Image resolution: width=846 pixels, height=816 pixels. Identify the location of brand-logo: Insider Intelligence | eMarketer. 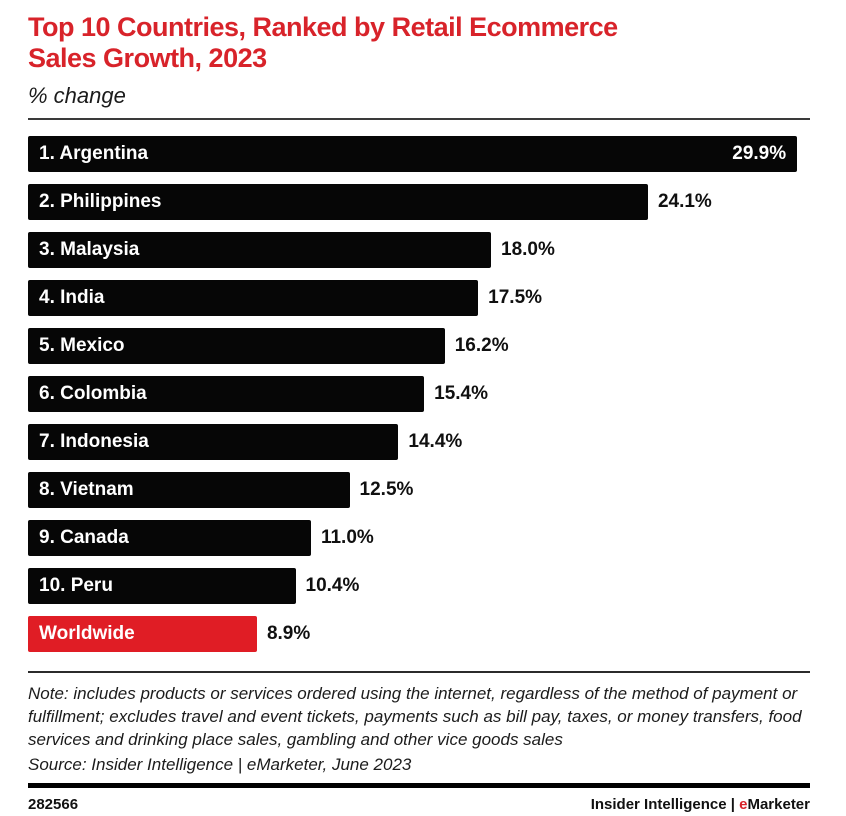
(700, 804).